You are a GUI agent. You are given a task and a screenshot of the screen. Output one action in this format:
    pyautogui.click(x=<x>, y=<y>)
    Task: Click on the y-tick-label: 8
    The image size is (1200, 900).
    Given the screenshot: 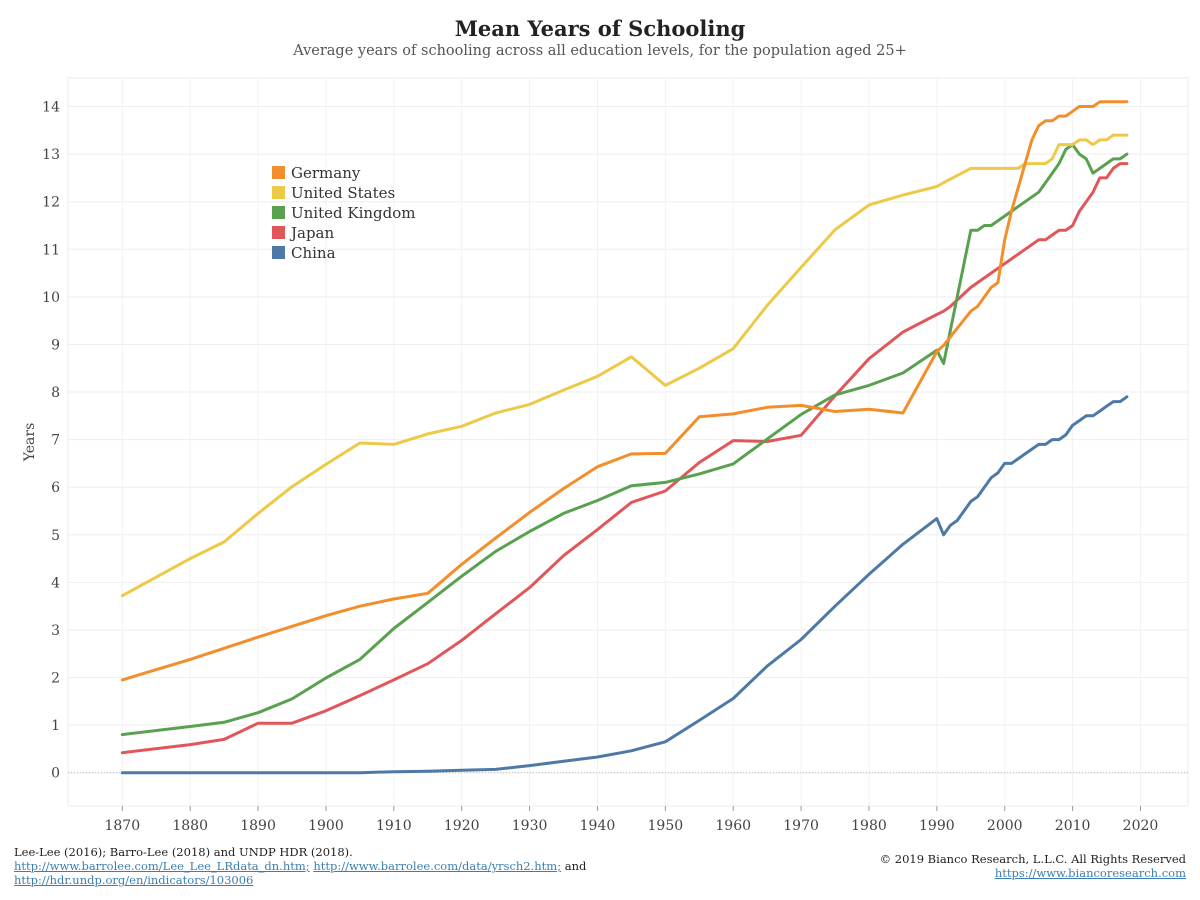 What is the action you would take?
    pyautogui.click(x=55, y=393)
    